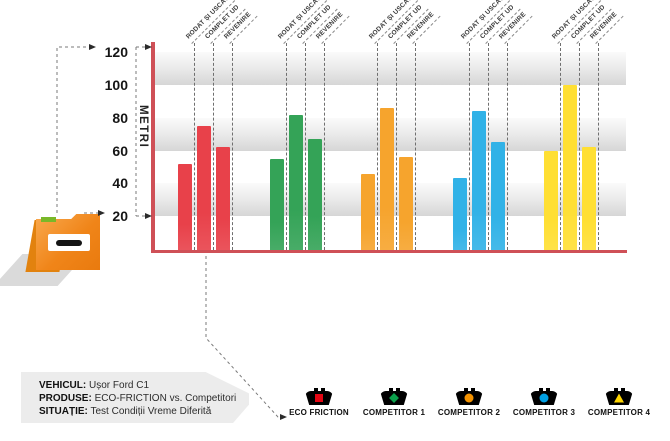  Describe the element at coordinates (94, 385) in the screenshot. I see `info-row: VEHICUL: Ușor Ford C1` at that location.